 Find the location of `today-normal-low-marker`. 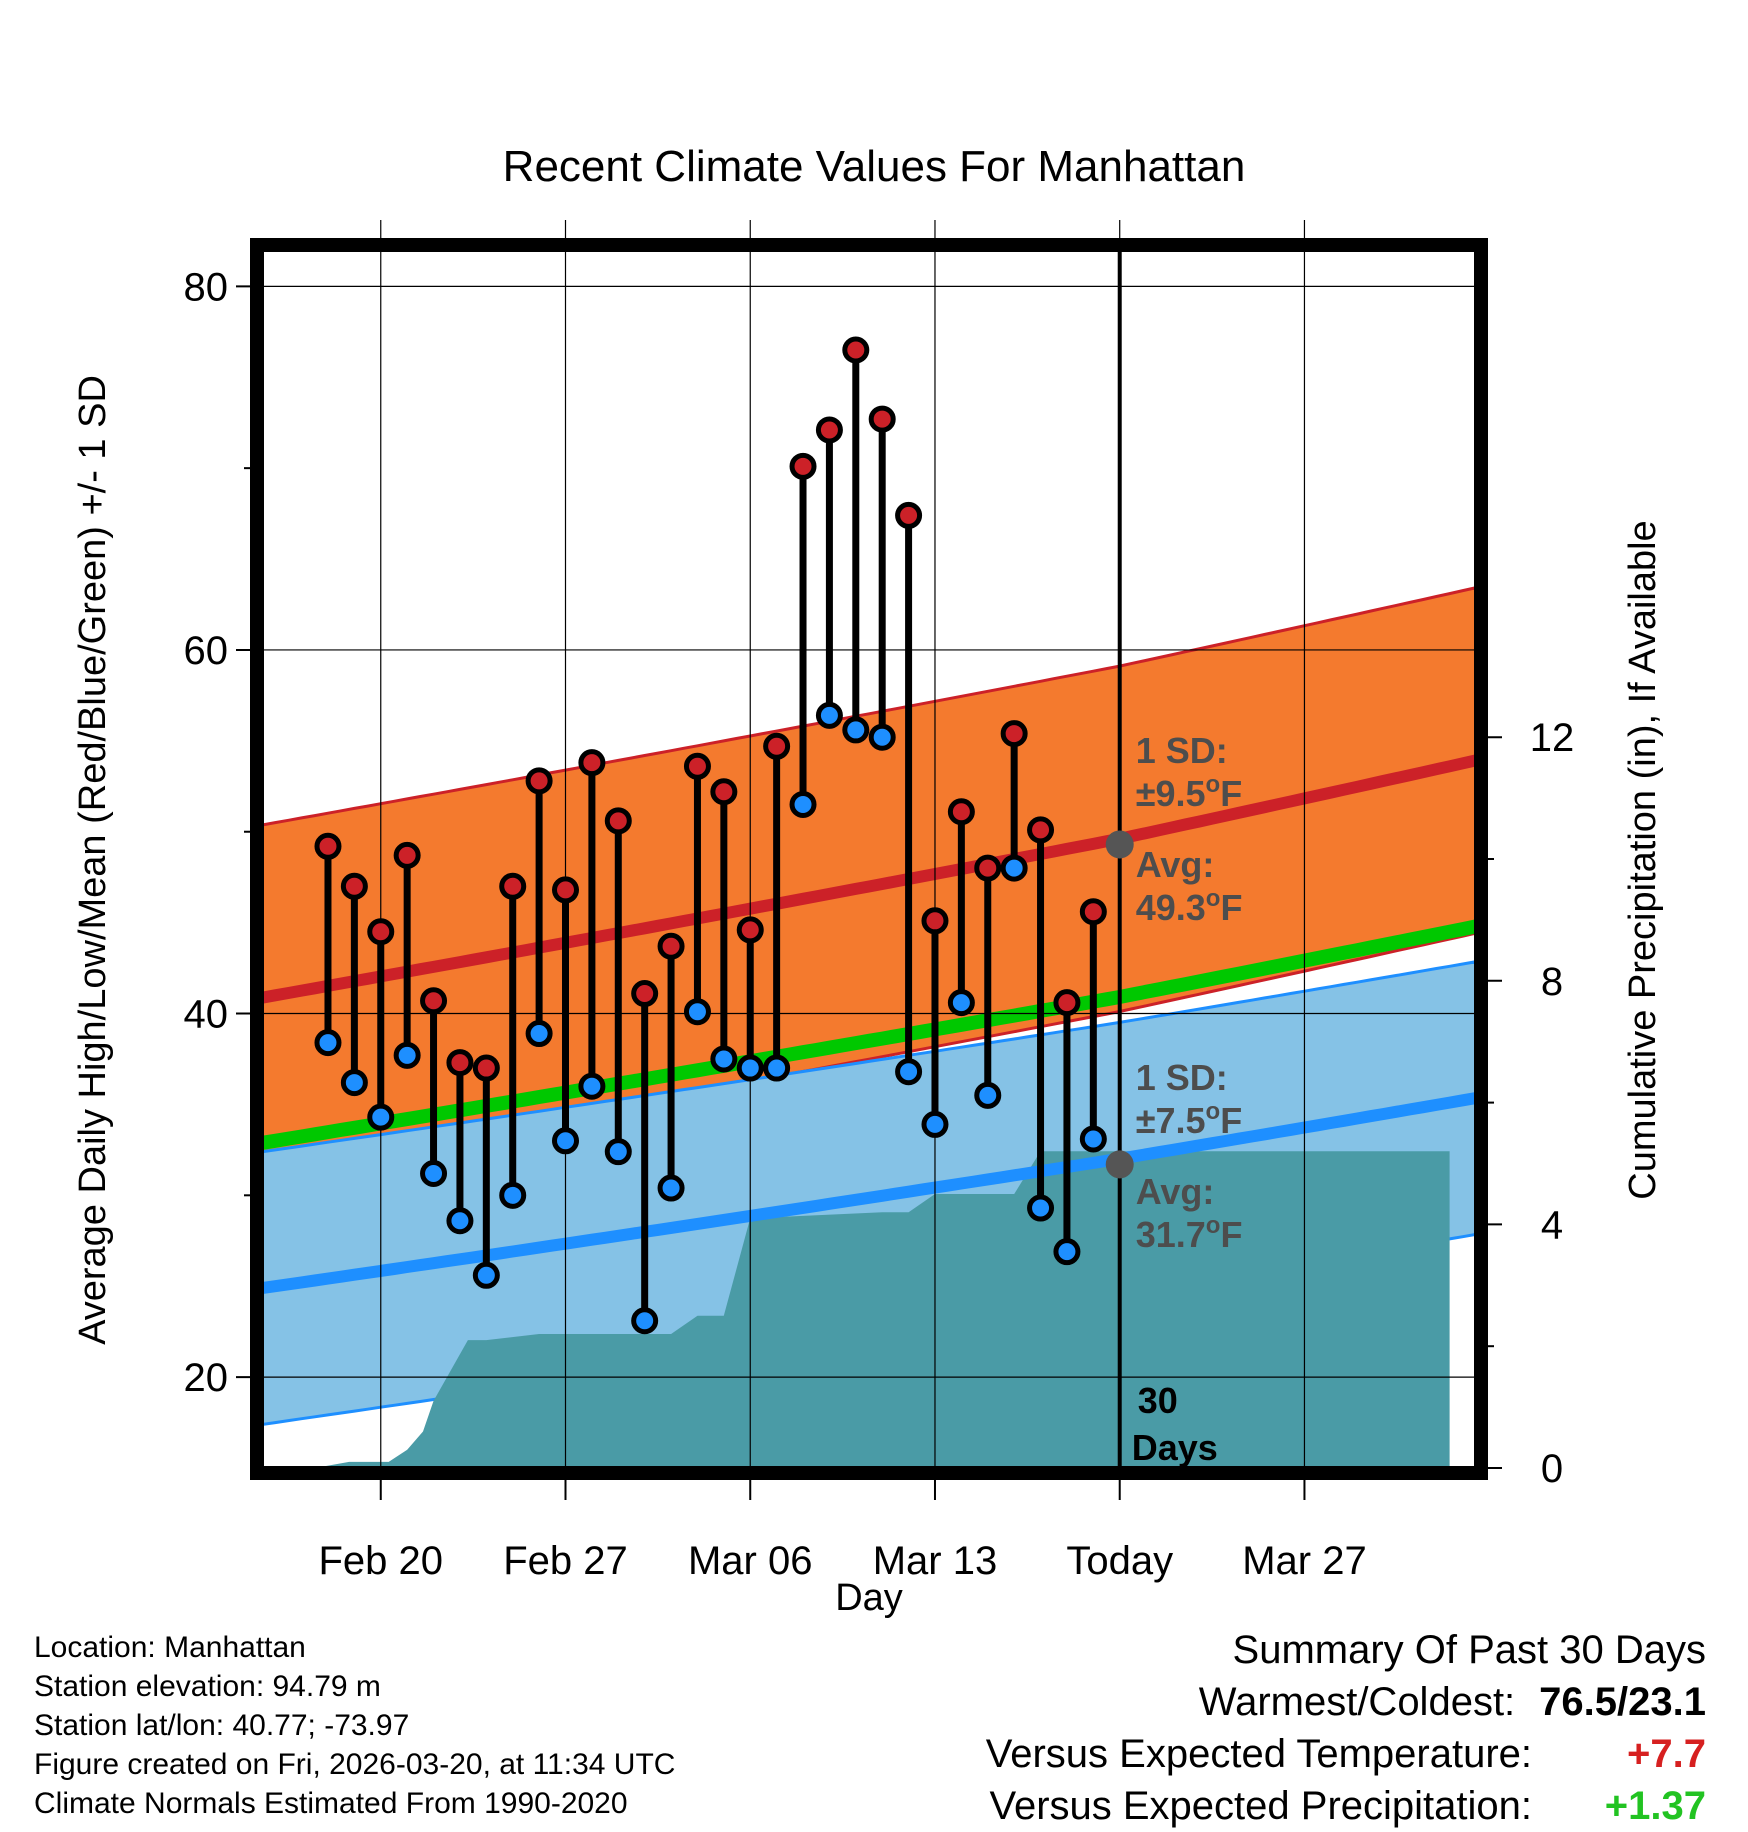

today-normal-low-marker is located at coordinates (1119, 1164).